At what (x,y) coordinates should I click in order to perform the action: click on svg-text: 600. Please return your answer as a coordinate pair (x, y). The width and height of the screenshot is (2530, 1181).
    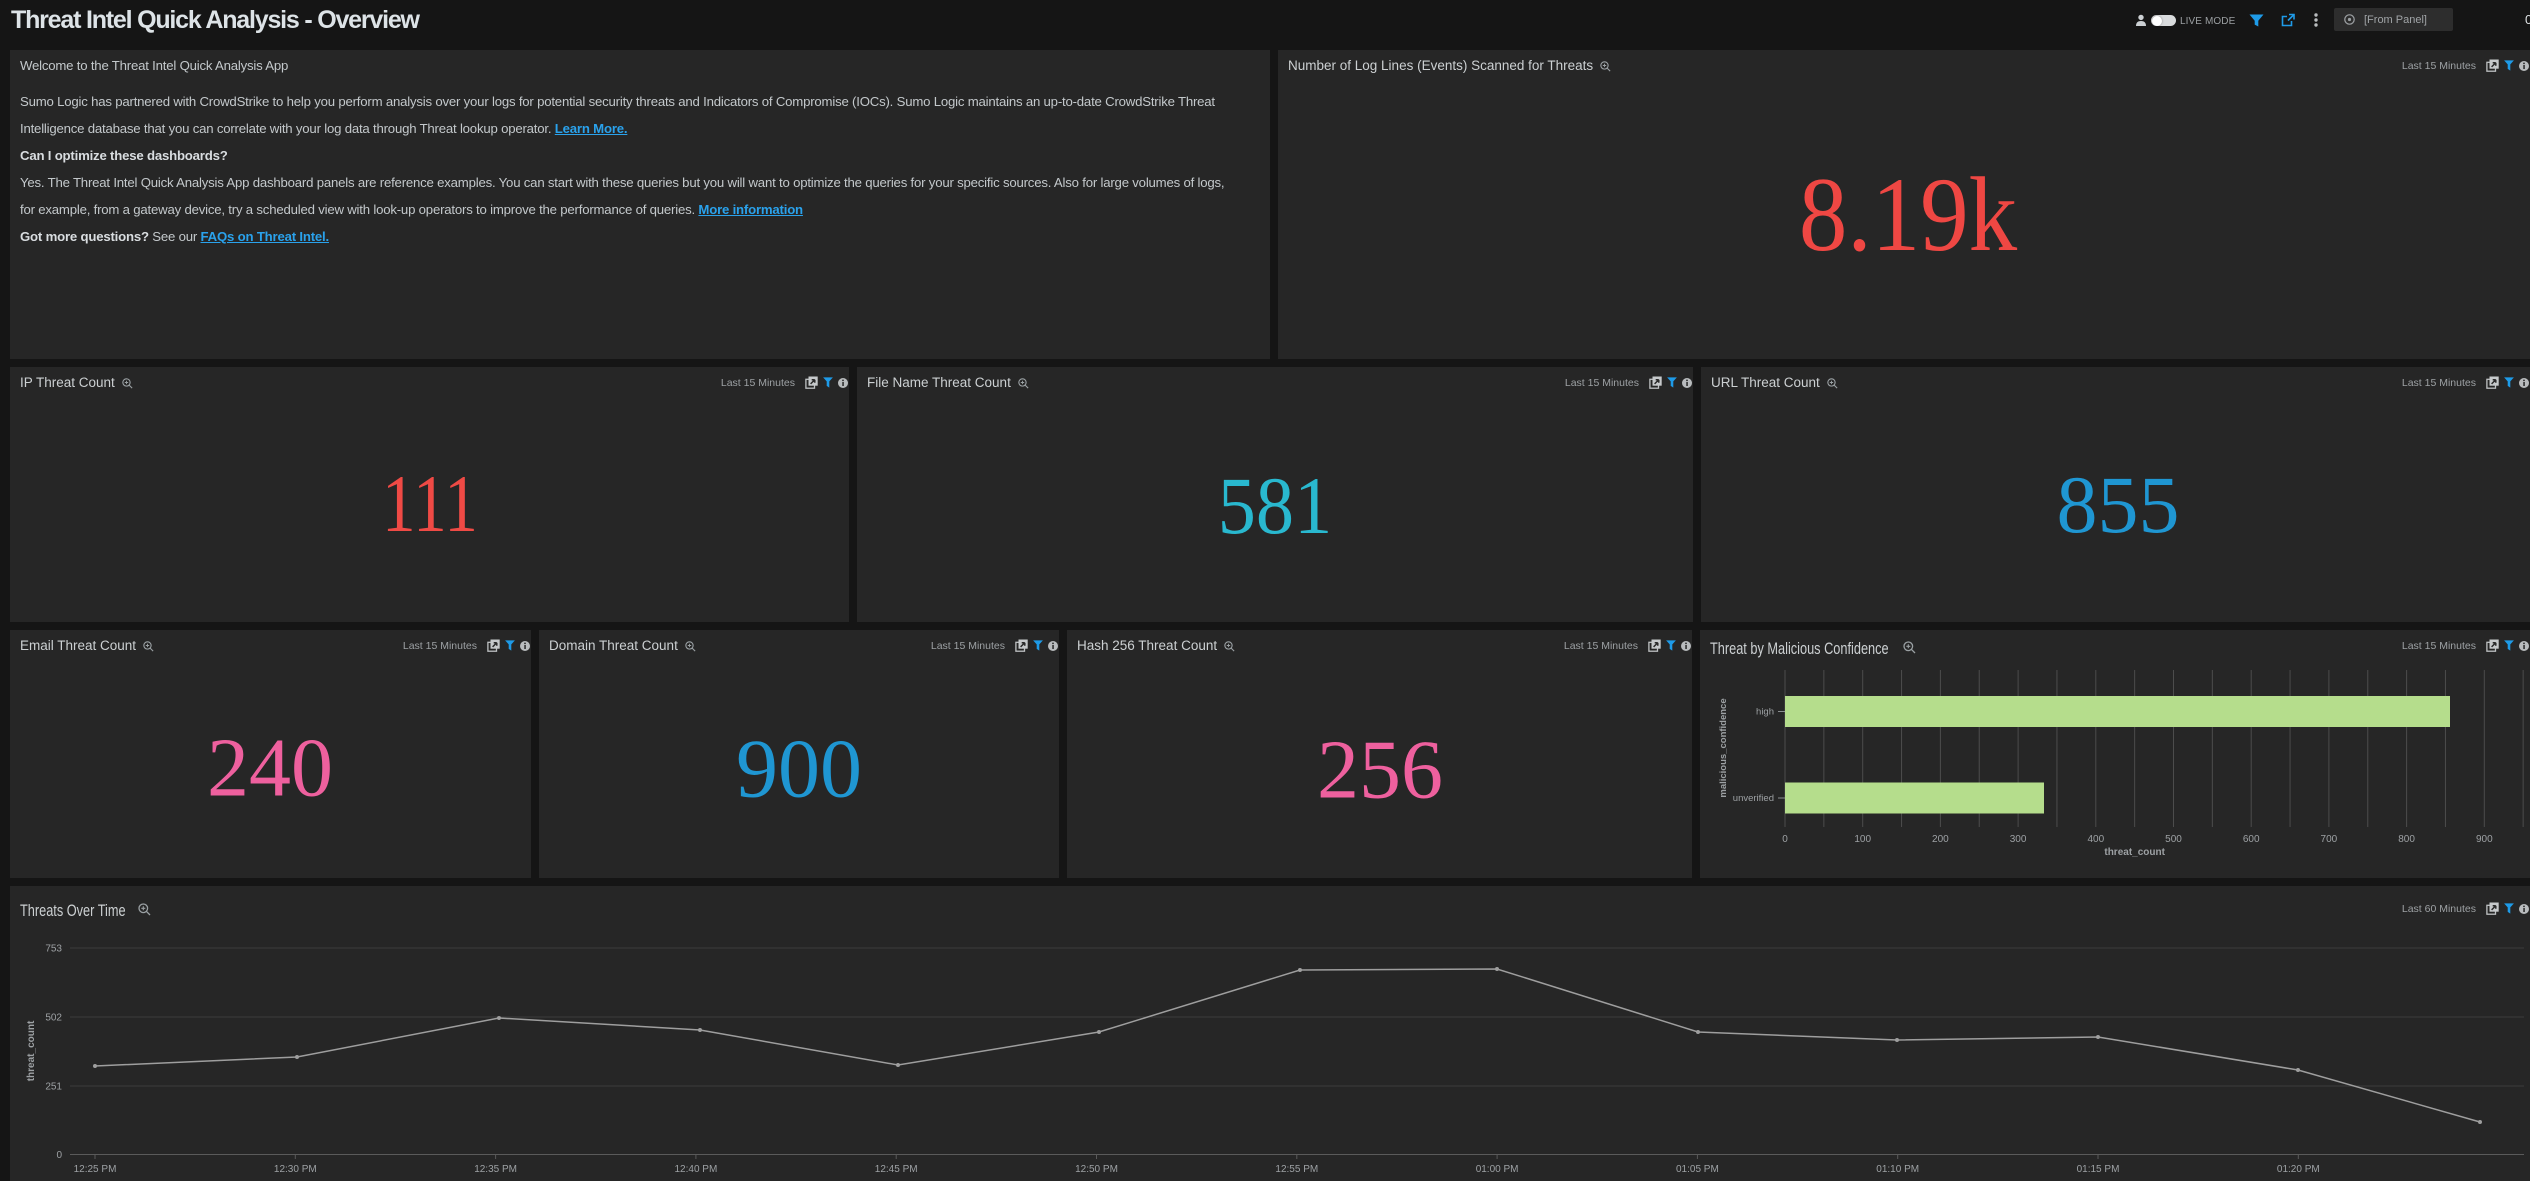
    Looking at the image, I should click on (2251, 839).